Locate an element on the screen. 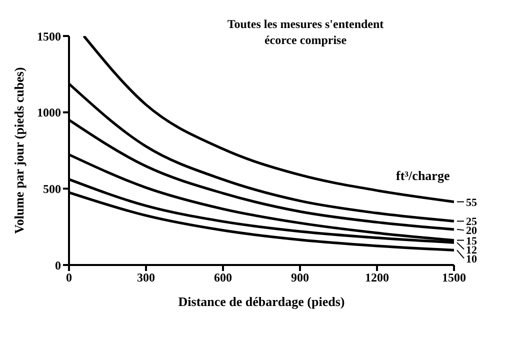  x-tick-label: 1500 is located at coordinates (454, 277).